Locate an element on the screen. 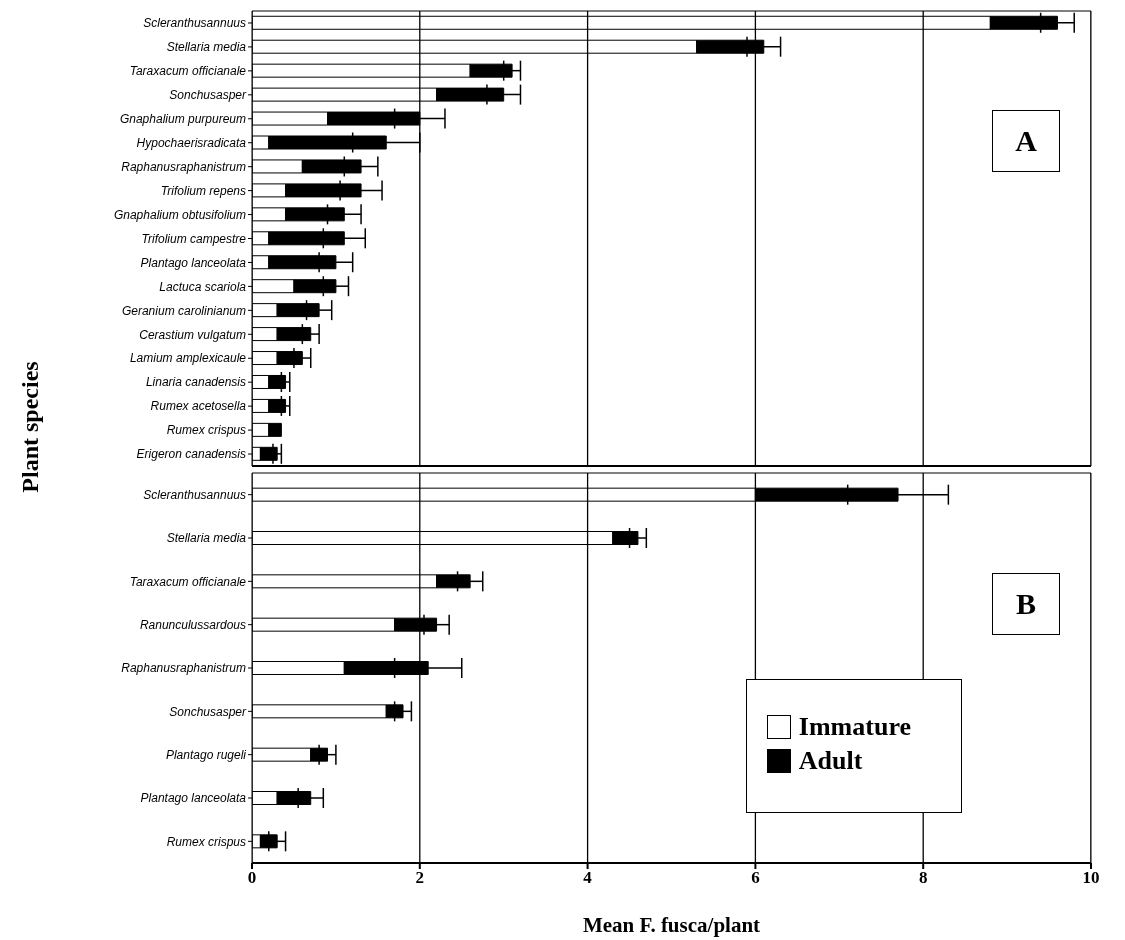 This screenshot has height=940, width=1125. x-tick-label: 8 is located at coordinates (923, 878).